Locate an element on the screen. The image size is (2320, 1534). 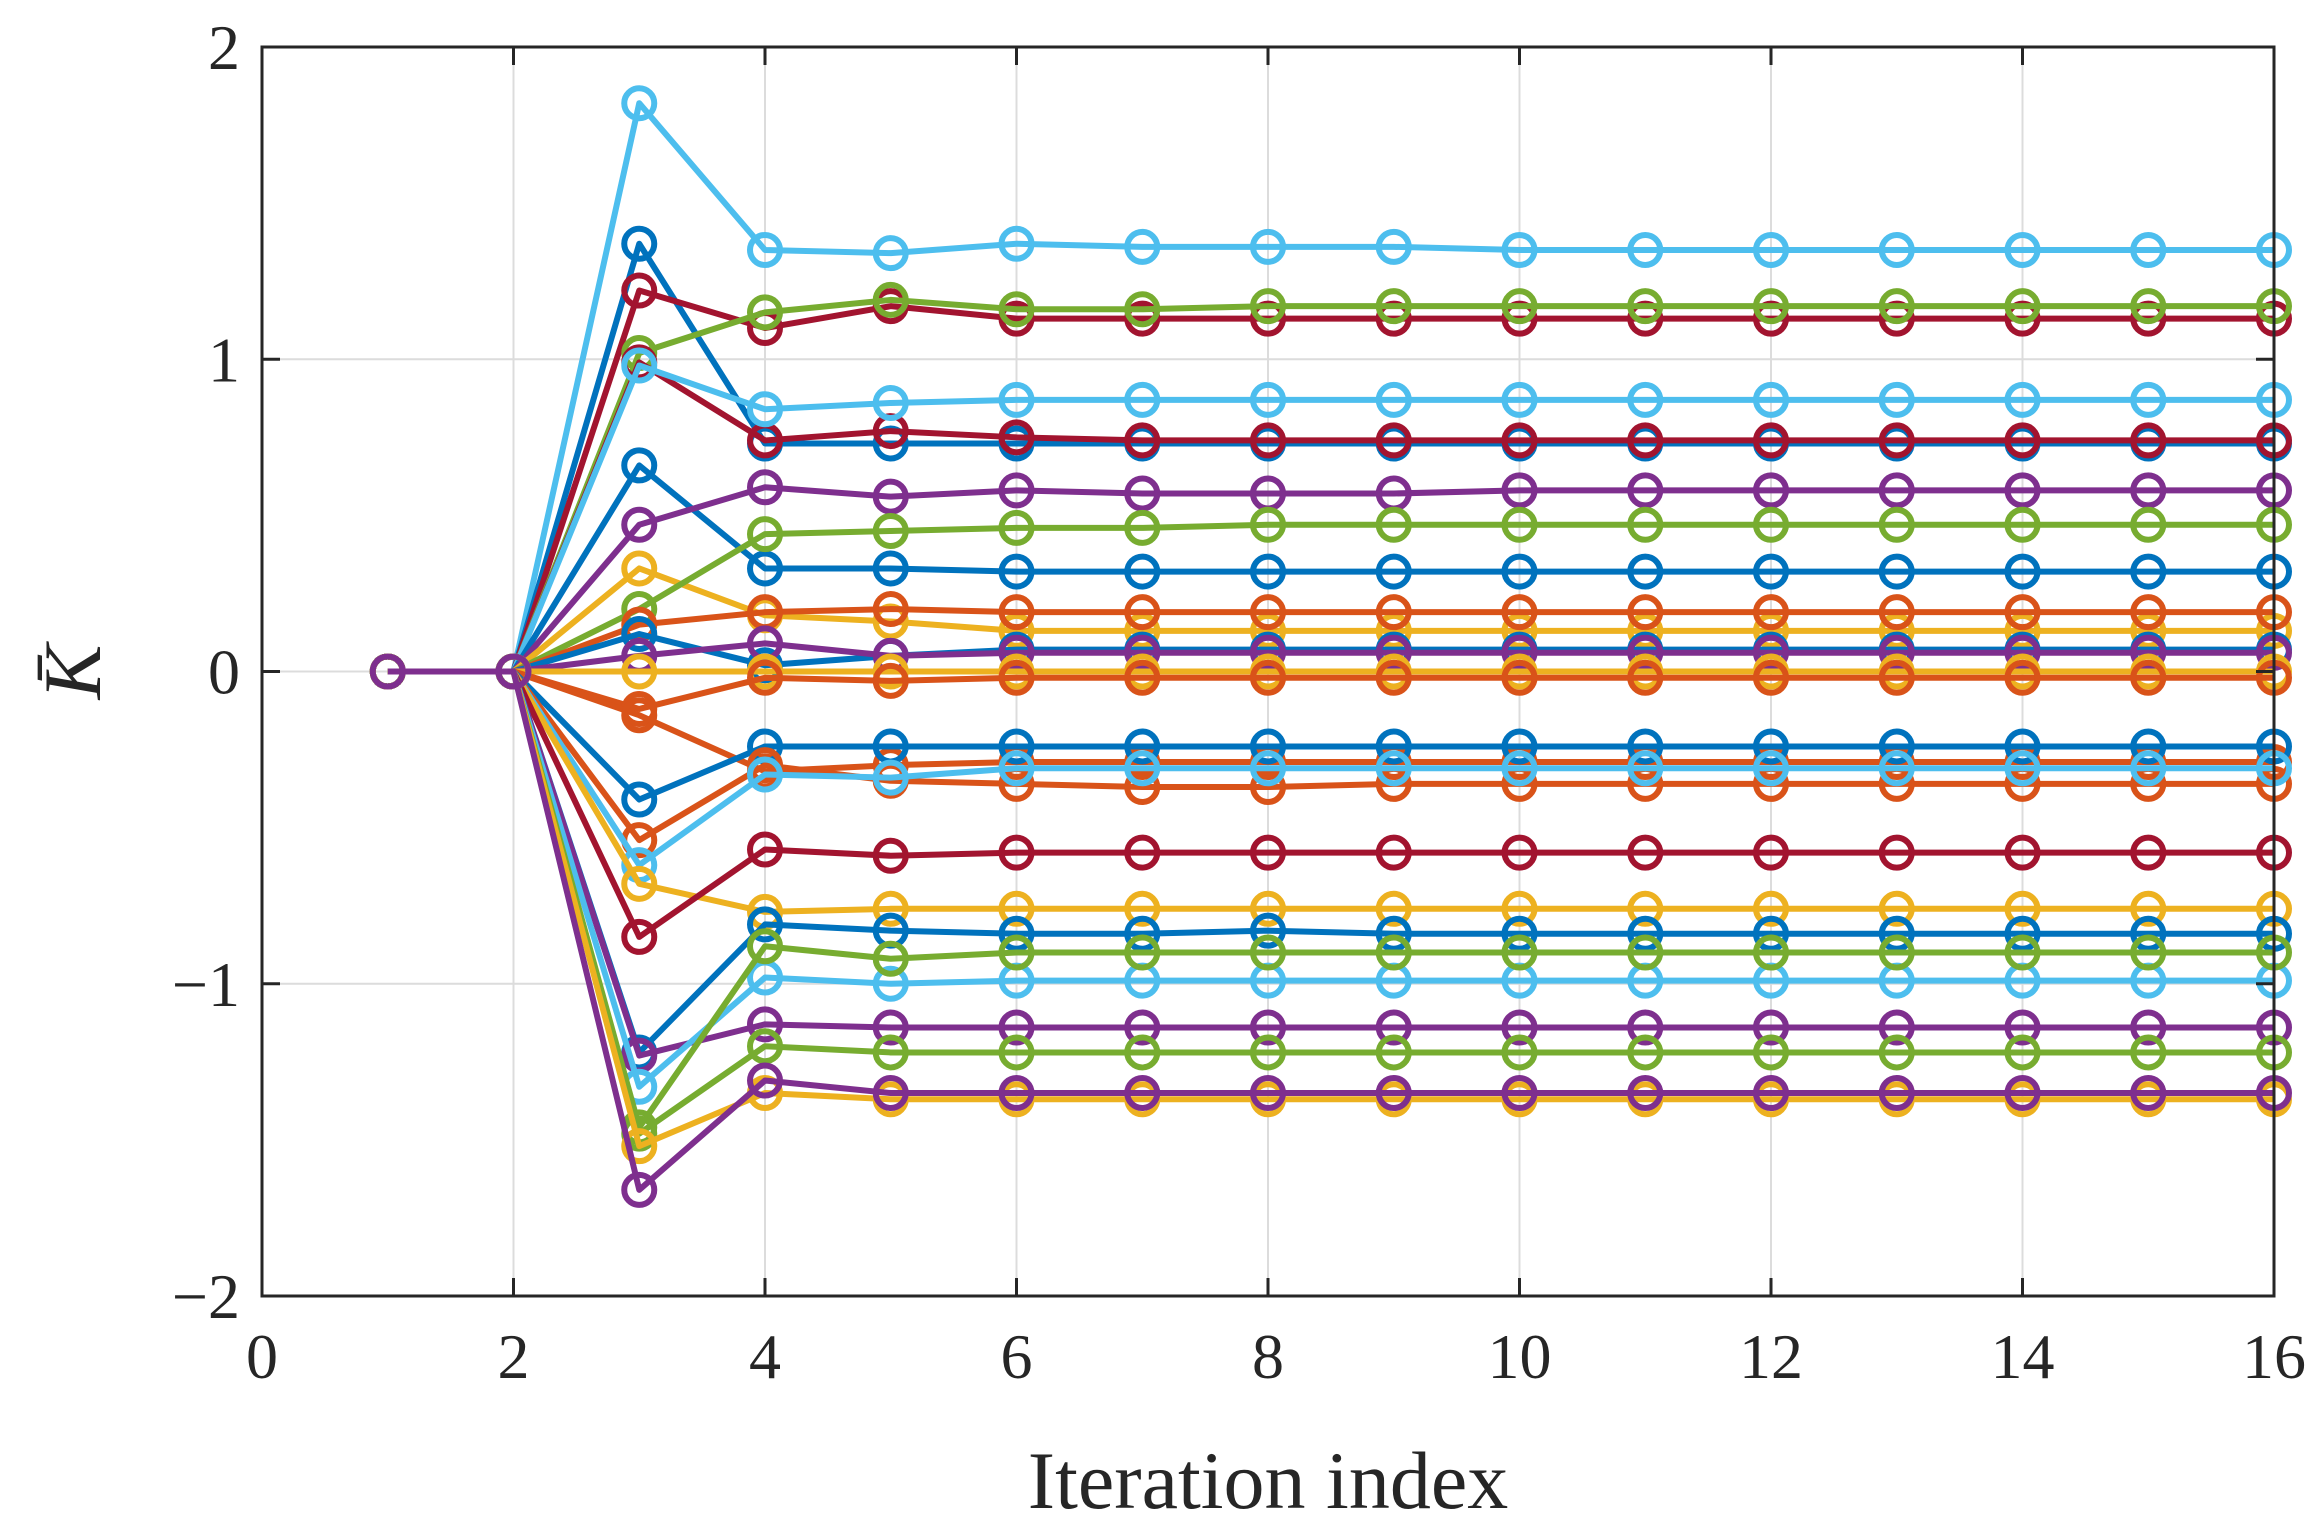
x-tick-label: 6 is located at coordinates (1017, 1356).